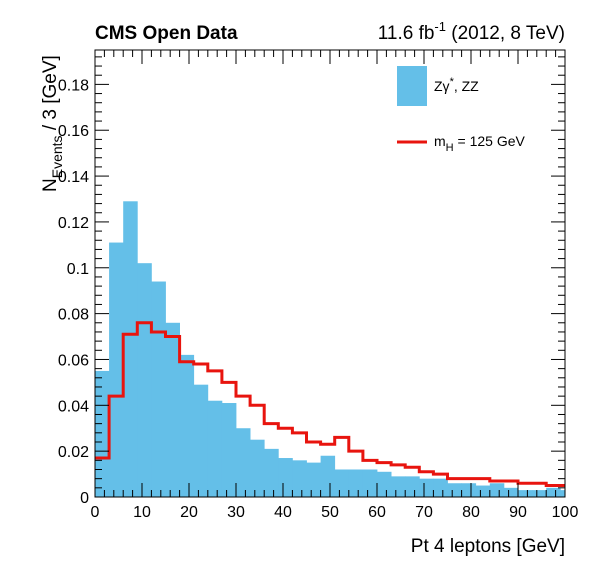 The width and height of the screenshot is (596, 572). Describe the element at coordinates (73, 452) in the screenshot. I see `y-tick-label: 0.02` at that location.